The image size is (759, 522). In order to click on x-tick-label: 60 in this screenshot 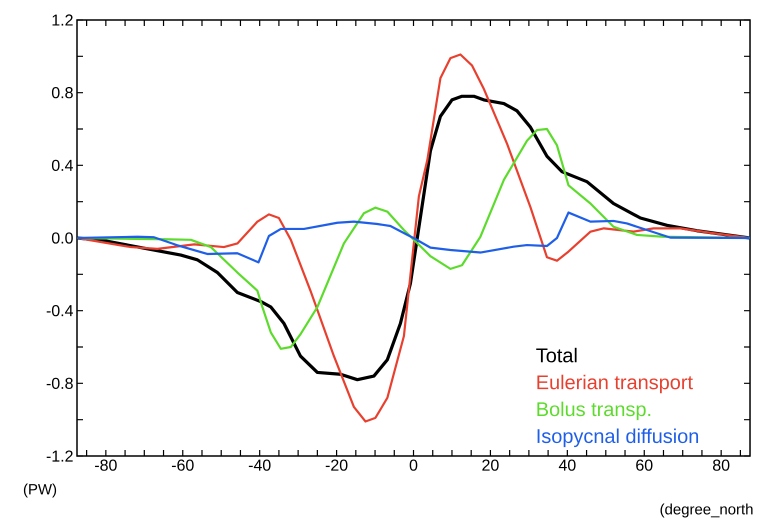, I will do `click(644, 465)`.